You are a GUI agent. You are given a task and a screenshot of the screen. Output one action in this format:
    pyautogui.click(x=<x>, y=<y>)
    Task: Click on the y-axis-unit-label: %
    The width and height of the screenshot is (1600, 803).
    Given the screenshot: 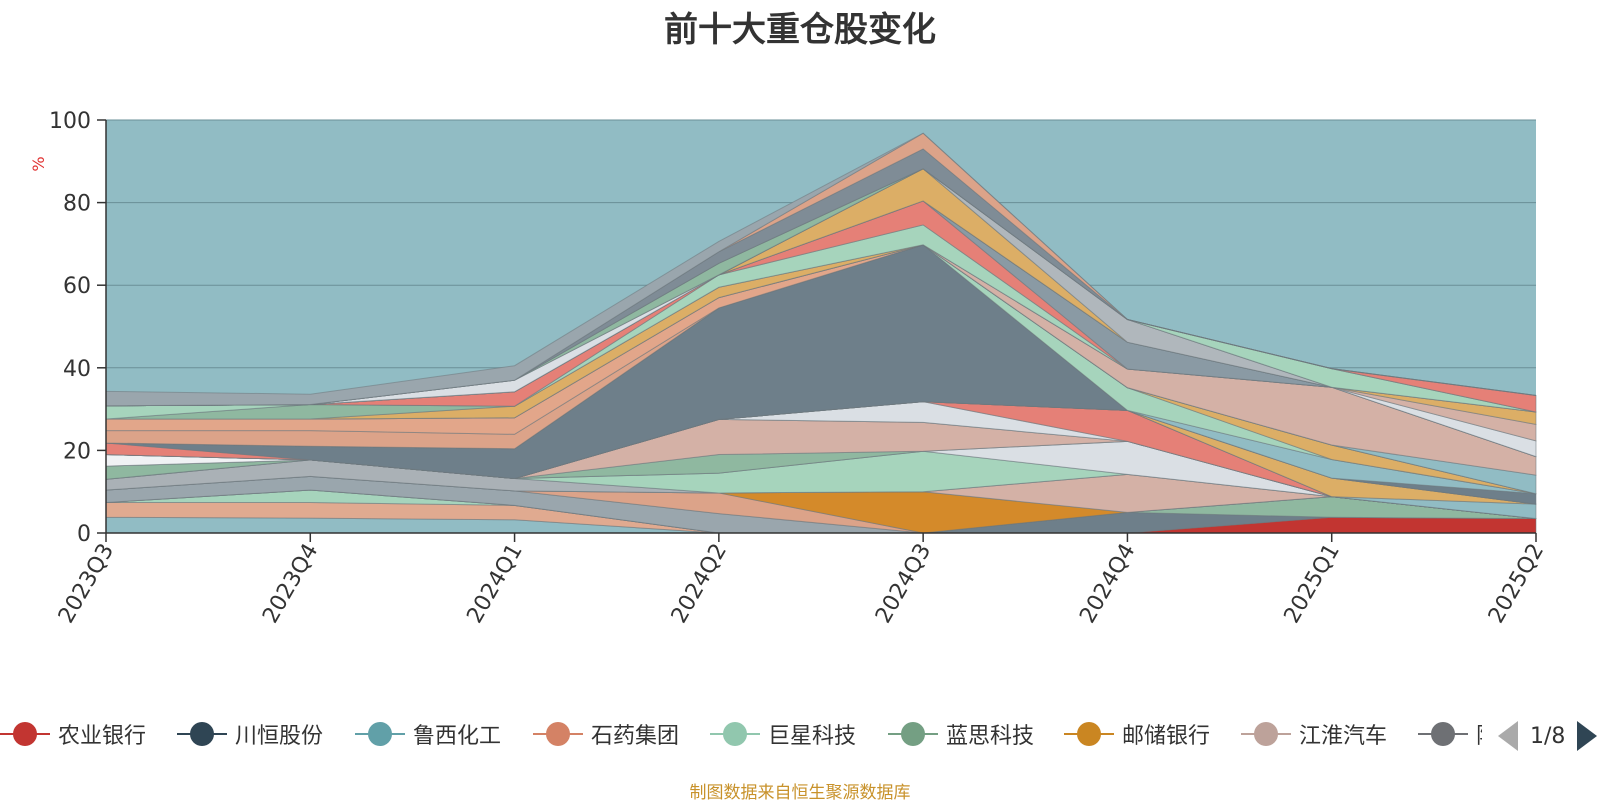 What is the action you would take?
    pyautogui.click(x=38, y=163)
    